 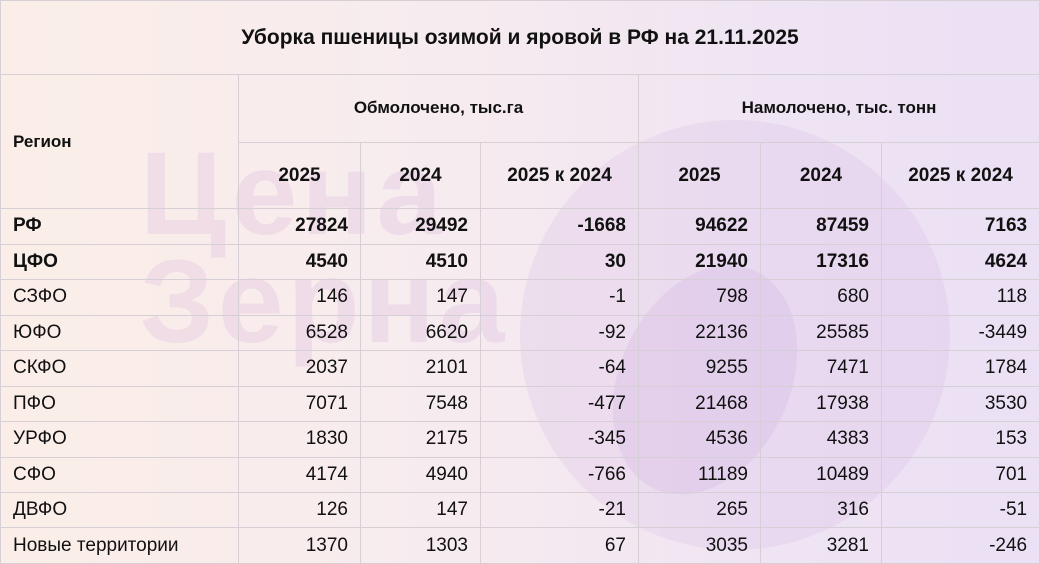 I want to click on value-cell: 7071, so click(x=299, y=404).